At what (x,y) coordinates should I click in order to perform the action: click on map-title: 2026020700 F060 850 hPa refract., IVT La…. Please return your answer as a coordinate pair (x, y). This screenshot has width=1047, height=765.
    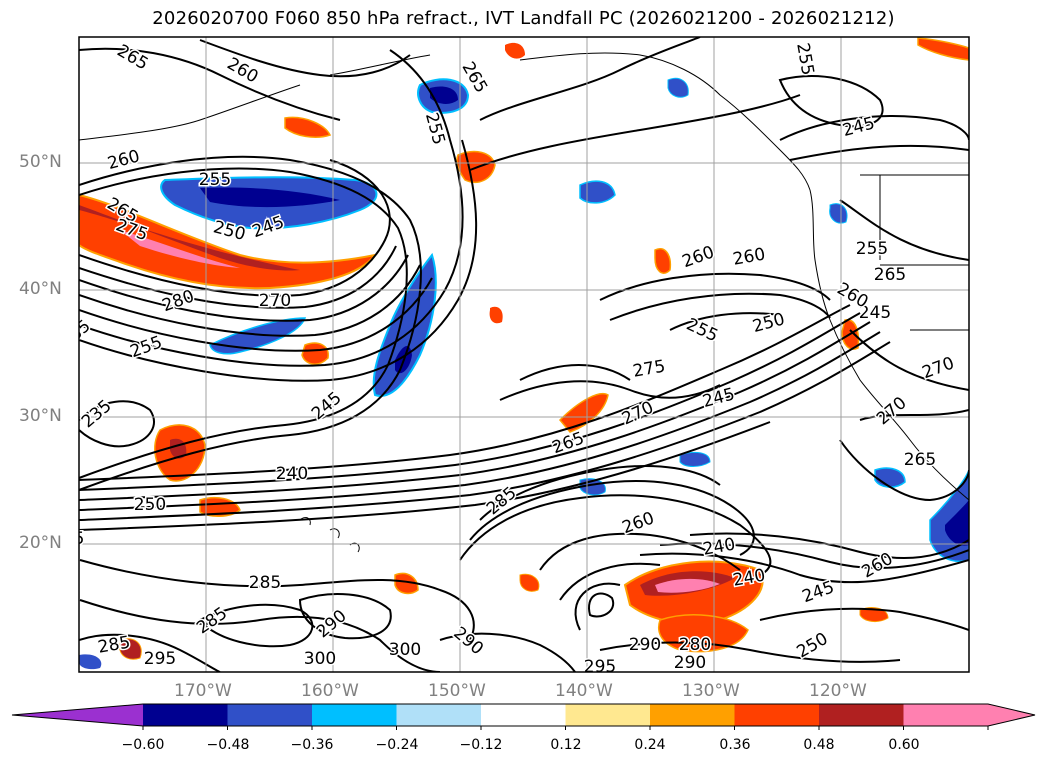
    Looking at the image, I should click on (523, 18).